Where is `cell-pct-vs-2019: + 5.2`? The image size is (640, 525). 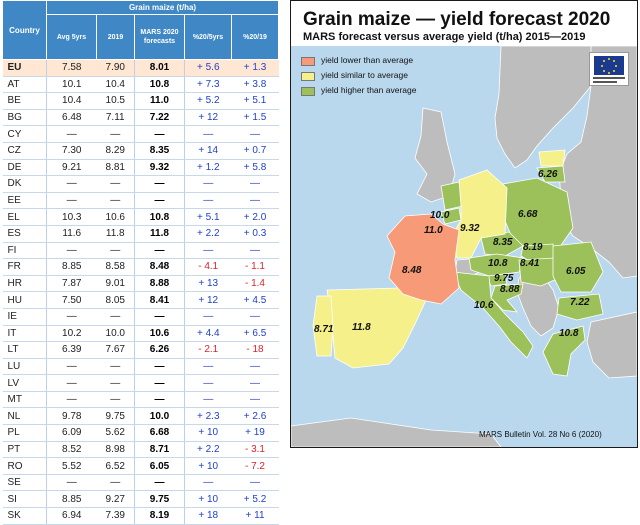 cell-pct-vs-2019: + 5.2 is located at coordinates (255, 499).